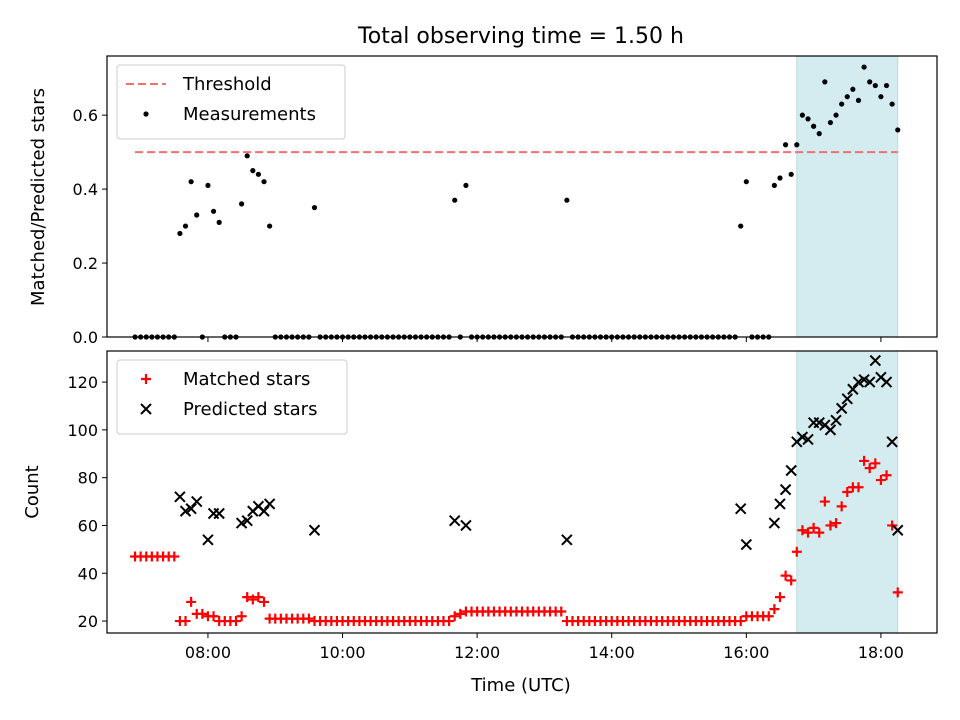 This screenshot has width=960, height=720. What do you see at coordinates (85, 189) in the screenshot?
I see `top-y-tick-label: 0.4` at bounding box center [85, 189].